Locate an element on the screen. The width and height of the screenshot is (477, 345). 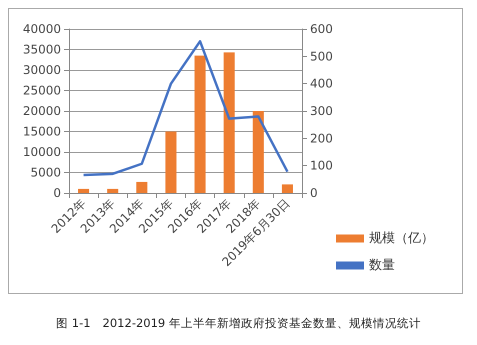
text: 图 1-1 2012-2019 年上半年新增政府投资基金数量、规模情况统计 is located at coordinates (238, 323).